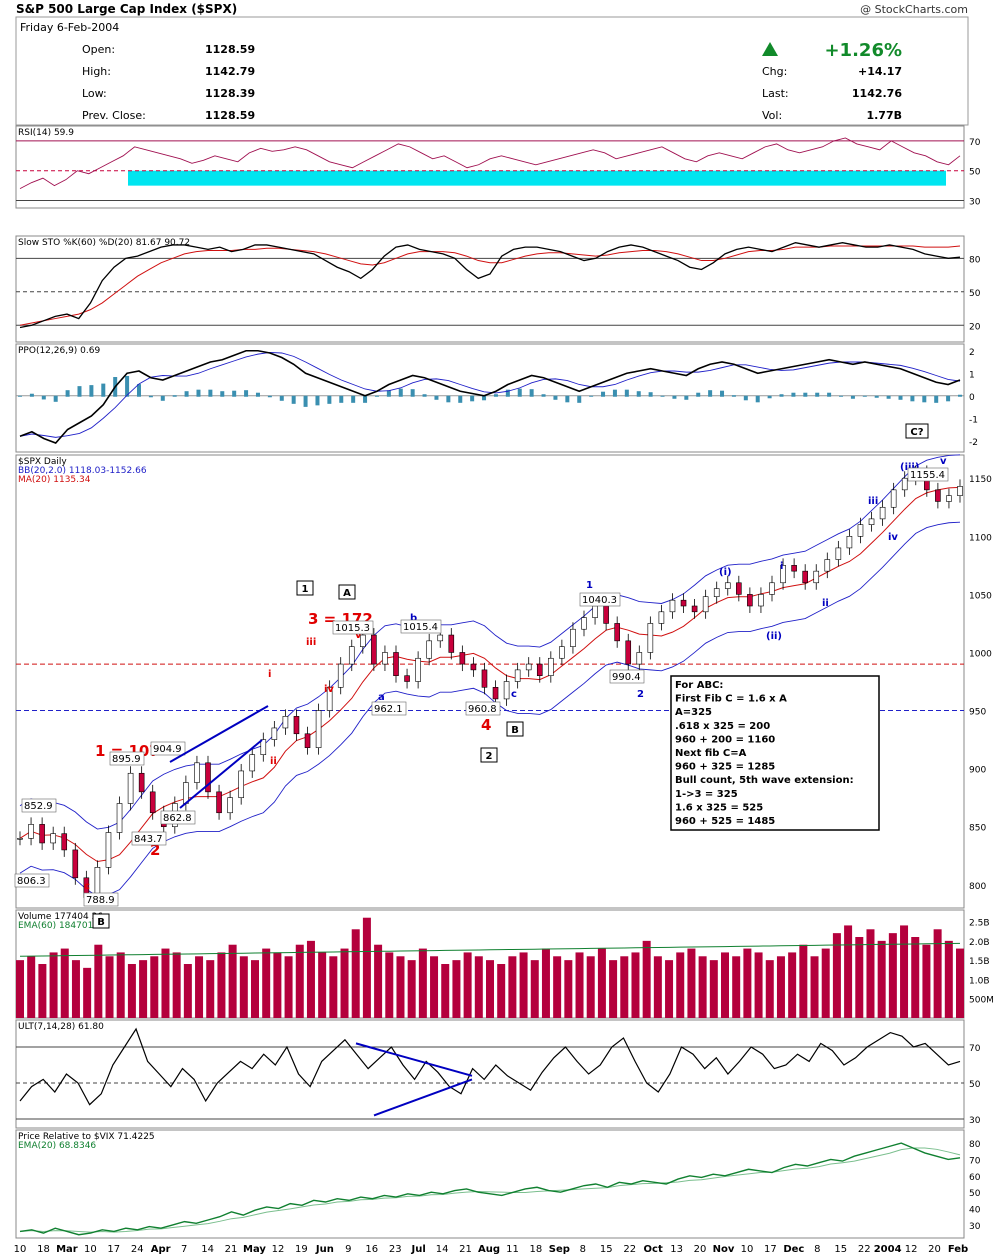 The height and width of the screenshot is (1260, 1000). Describe the element at coordinates (43, 1249) in the screenshot. I see `x-tick-label: 18` at that location.